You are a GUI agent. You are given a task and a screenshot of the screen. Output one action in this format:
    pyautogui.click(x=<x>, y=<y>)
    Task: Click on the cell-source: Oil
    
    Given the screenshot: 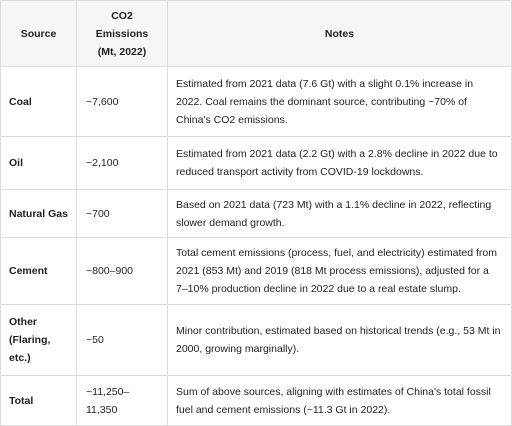 What is the action you would take?
    pyautogui.click(x=38, y=163)
    